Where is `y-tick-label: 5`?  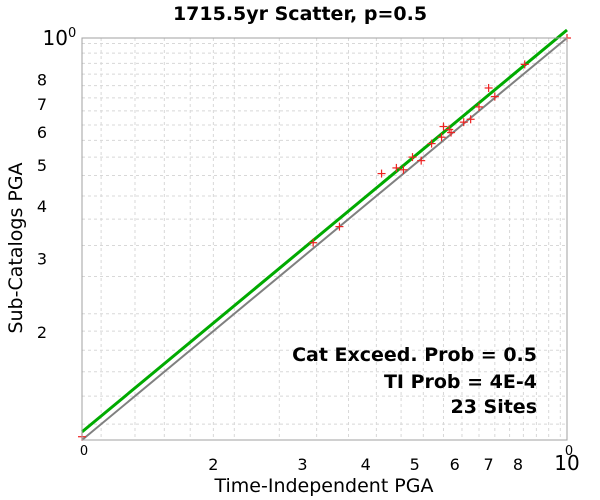 y-tick-label: 5 is located at coordinates (42, 165).